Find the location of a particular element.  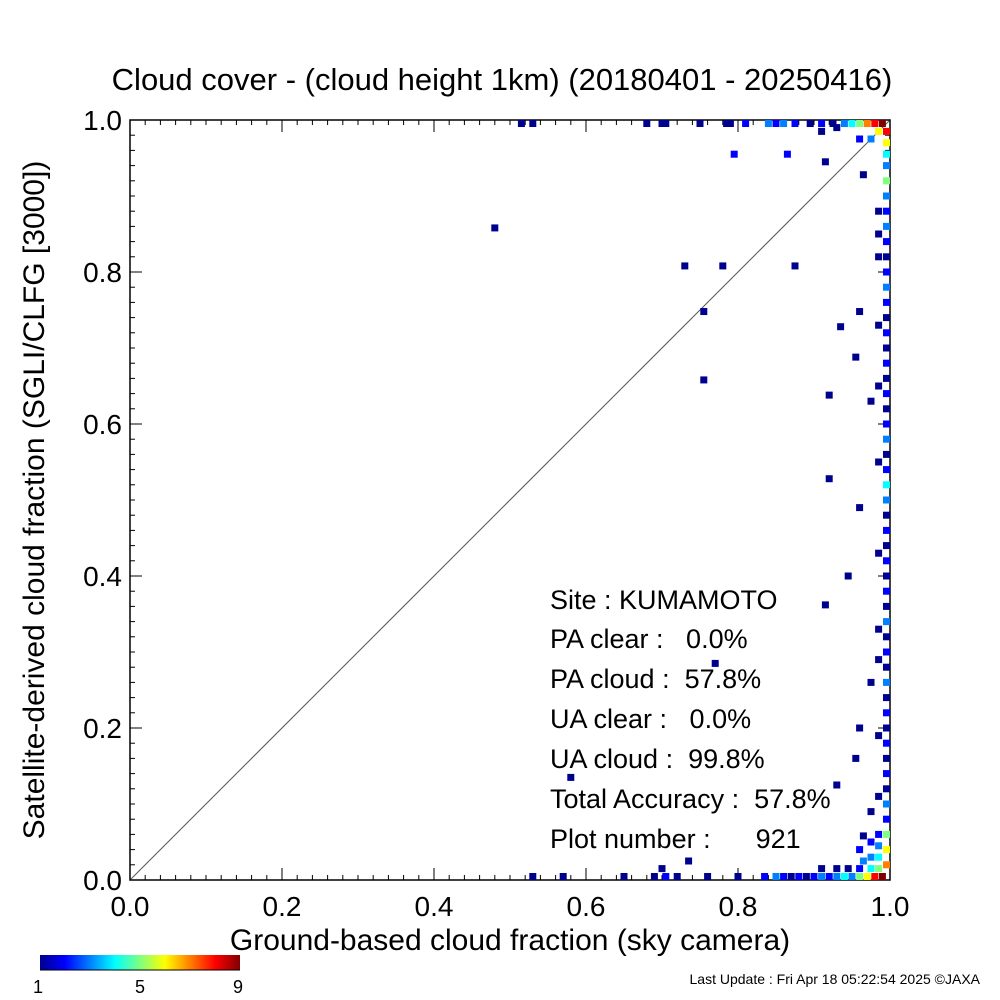

y-tick-label: 0.4 is located at coordinates (102, 576).